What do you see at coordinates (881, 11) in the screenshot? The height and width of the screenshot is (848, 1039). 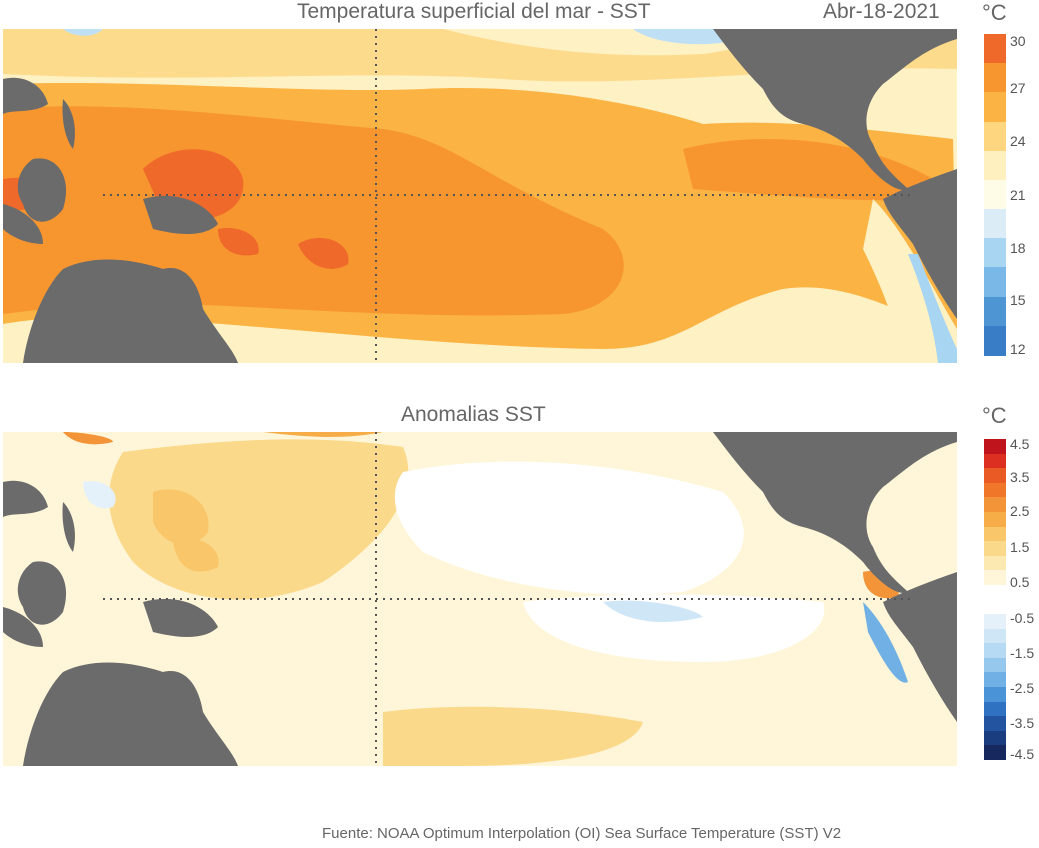 I see `sst-date-label: Abr-18-2021` at bounding box center [881, 11].